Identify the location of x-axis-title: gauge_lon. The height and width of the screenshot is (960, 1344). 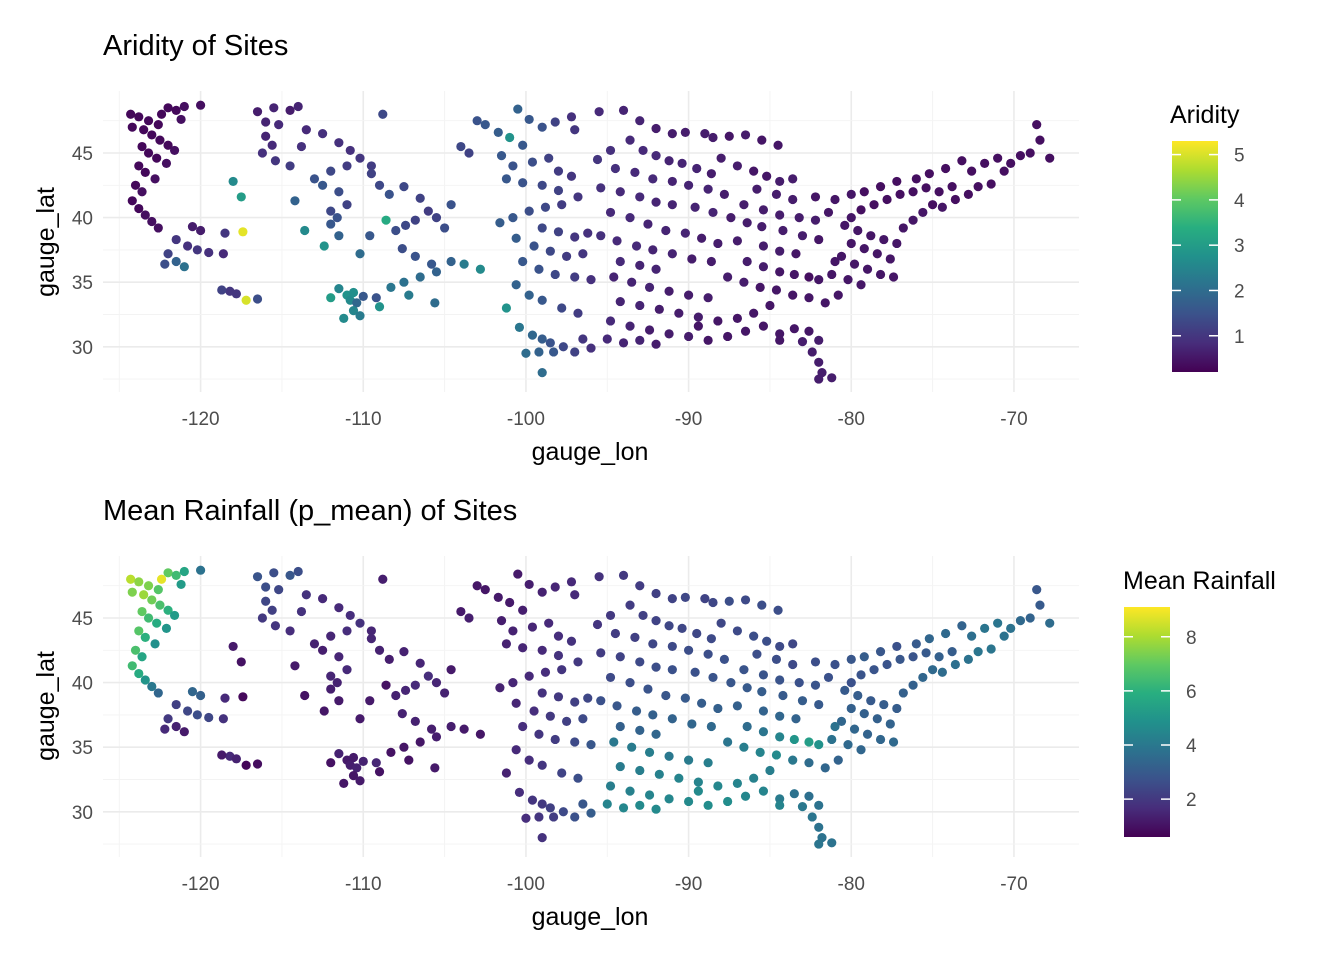
(590, 917).